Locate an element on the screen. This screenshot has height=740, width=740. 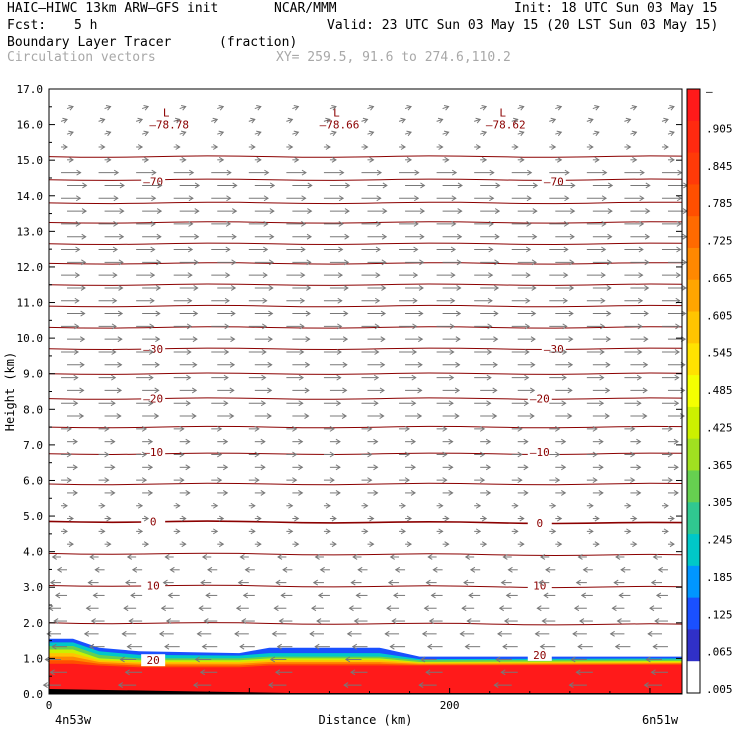
contour-label: –20 is located at coordinates (540, 399).